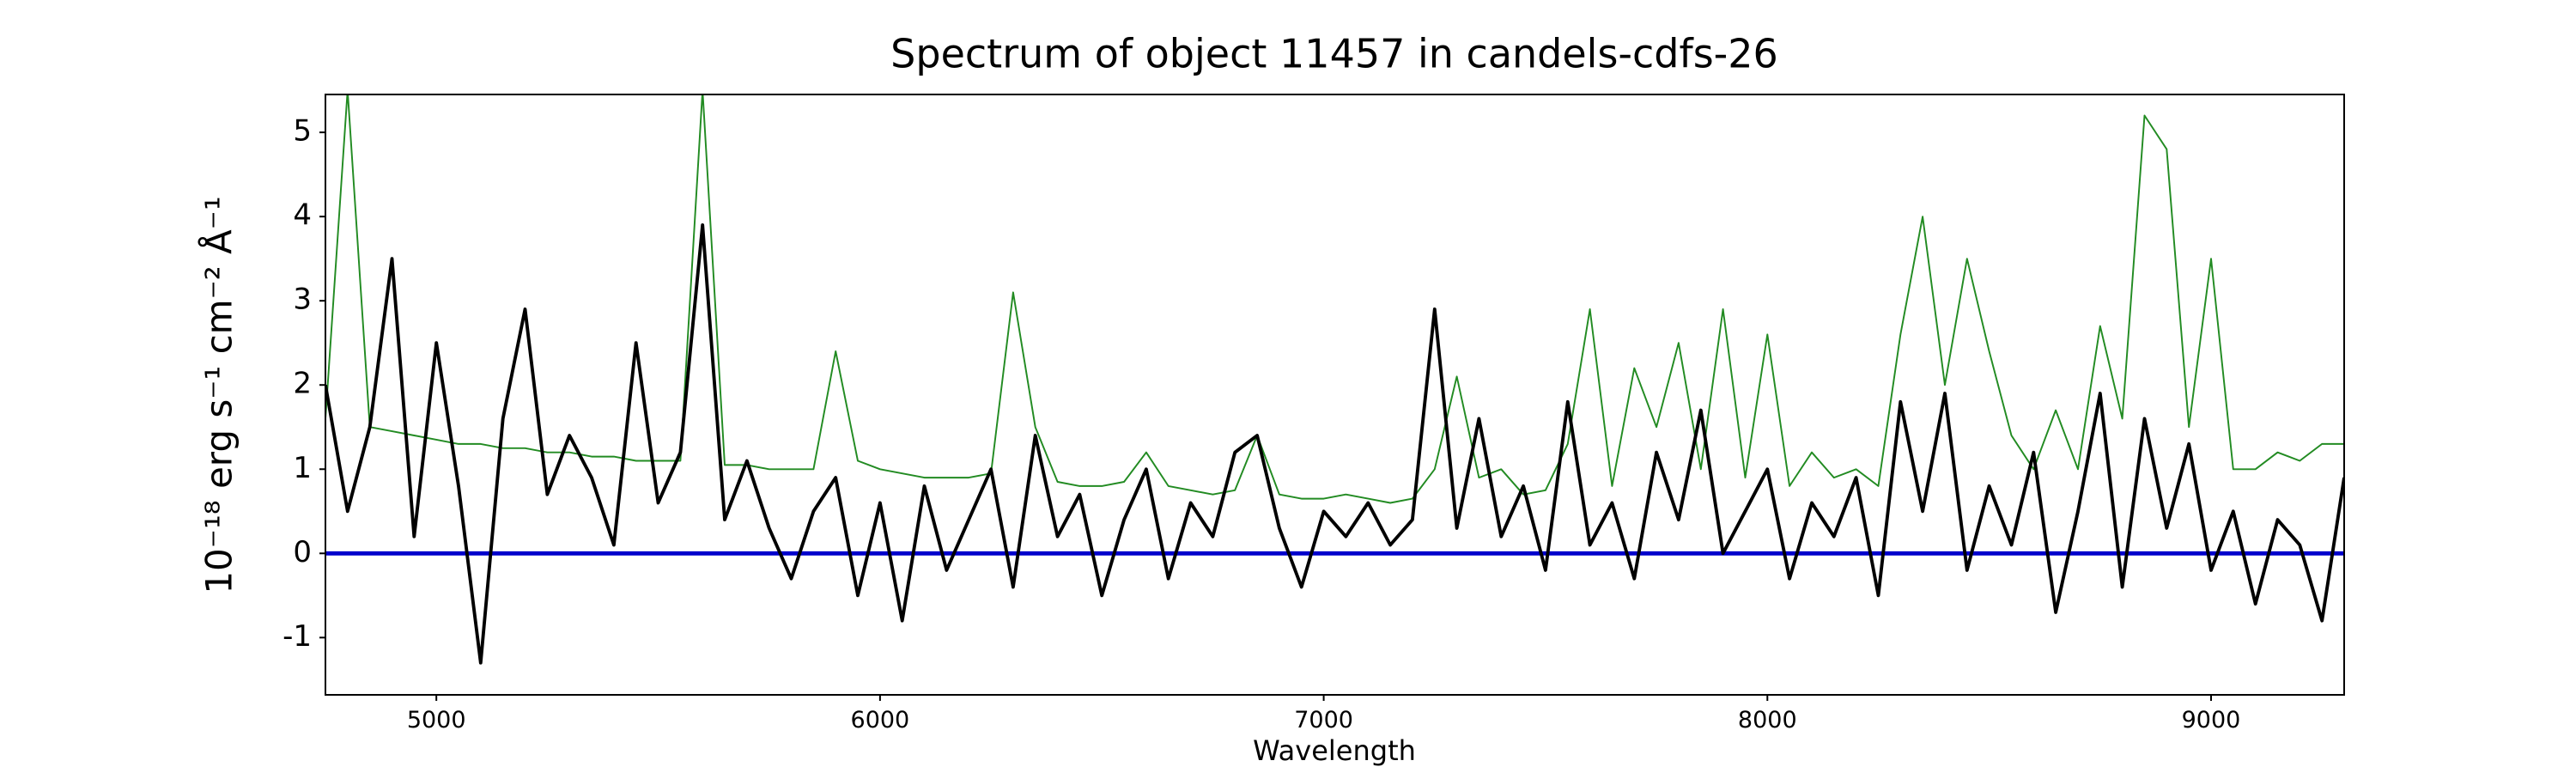  What do you see at coordinates (302, 468) in the screenshot?
I see `y-tick-label: 1` at bounding box center [302, 468].